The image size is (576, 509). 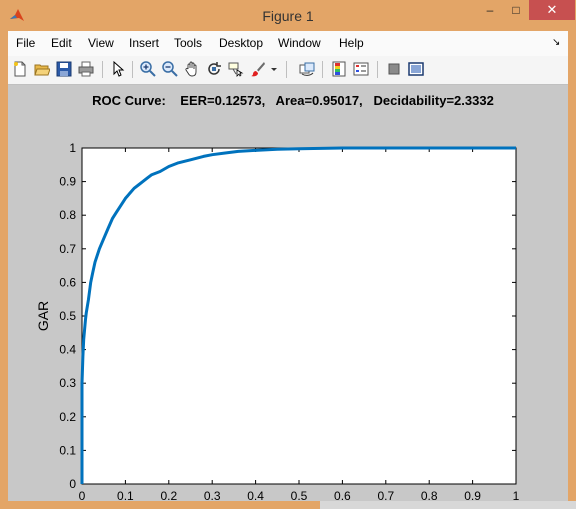 What do you see at coordinates (67, 450) in the screenshot?
I see `y-tick-label: 0.1` at bounding box center [67, 450].